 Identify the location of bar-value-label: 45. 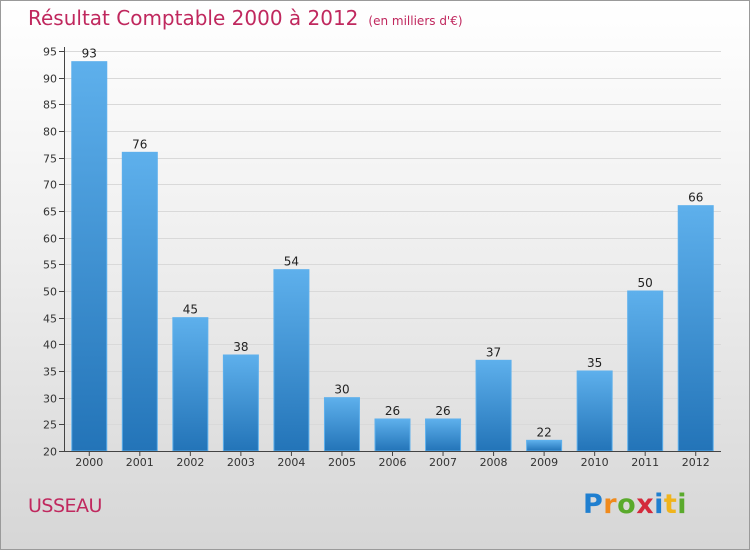
(190, 310).